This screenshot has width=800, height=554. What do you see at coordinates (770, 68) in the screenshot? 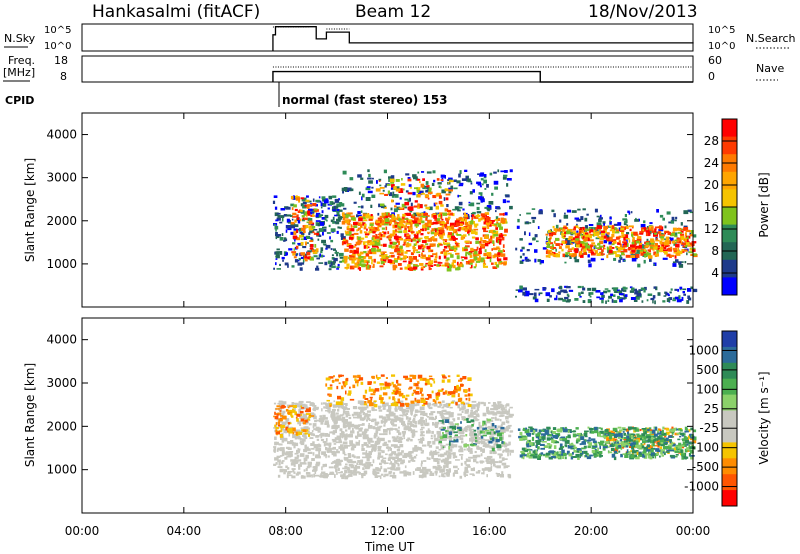
I see `nave-label: Nave` at bounding box center [770, 68].